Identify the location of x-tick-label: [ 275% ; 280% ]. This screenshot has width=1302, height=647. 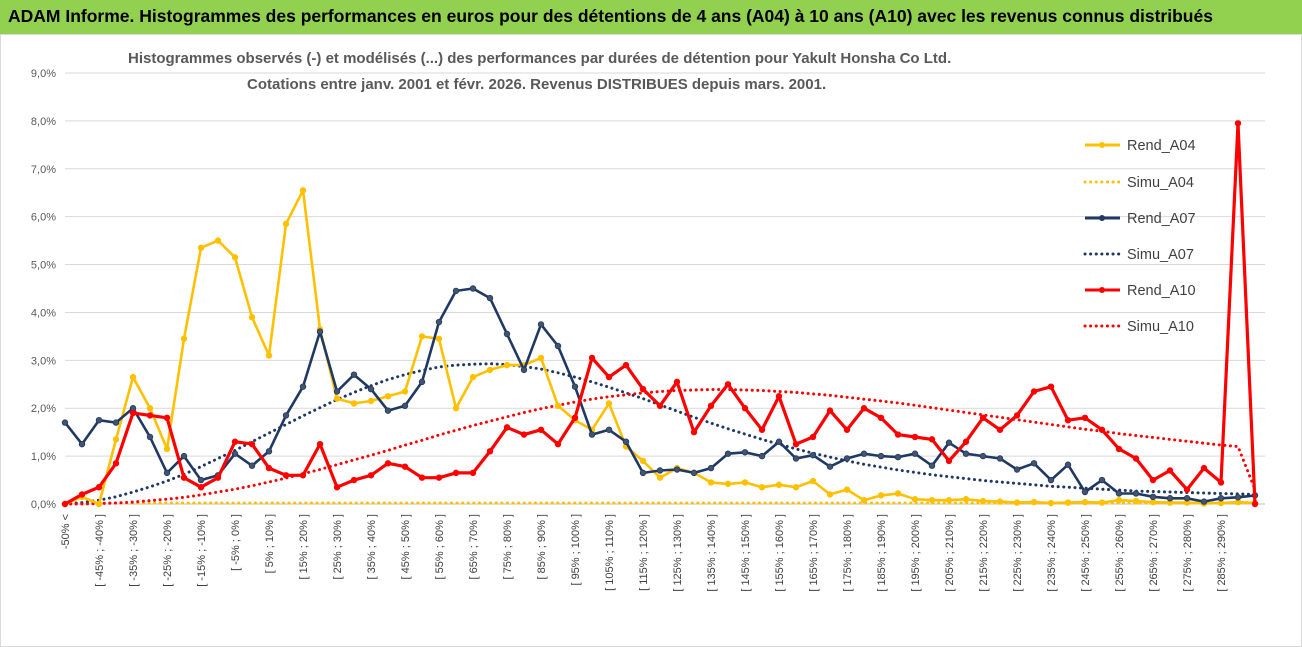
(1188, 553).